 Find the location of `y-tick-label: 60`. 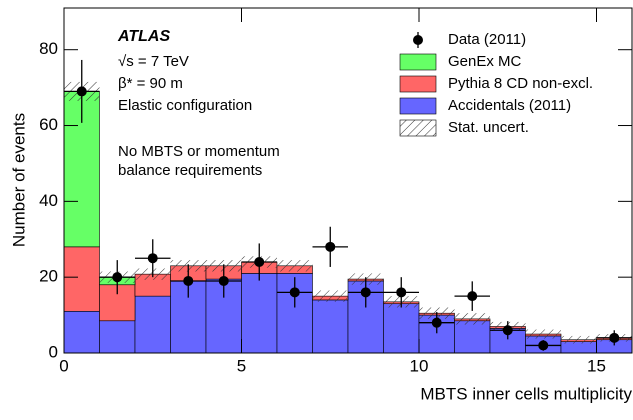

y-tick-label: 60 is located at coordinates (48, 124).